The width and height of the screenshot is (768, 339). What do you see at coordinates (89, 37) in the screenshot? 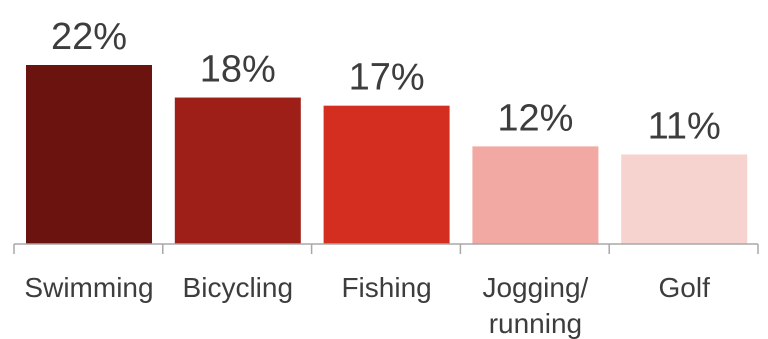
I see `value-label-0: 22%` at bounding box center [89, 37].